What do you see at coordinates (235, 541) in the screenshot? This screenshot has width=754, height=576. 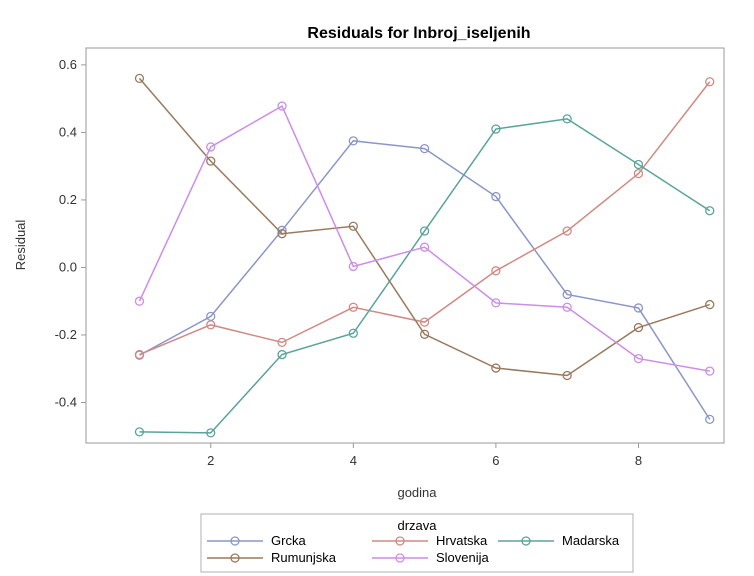 I see `legend-marker-grcka` at bounding box center [235, 541].